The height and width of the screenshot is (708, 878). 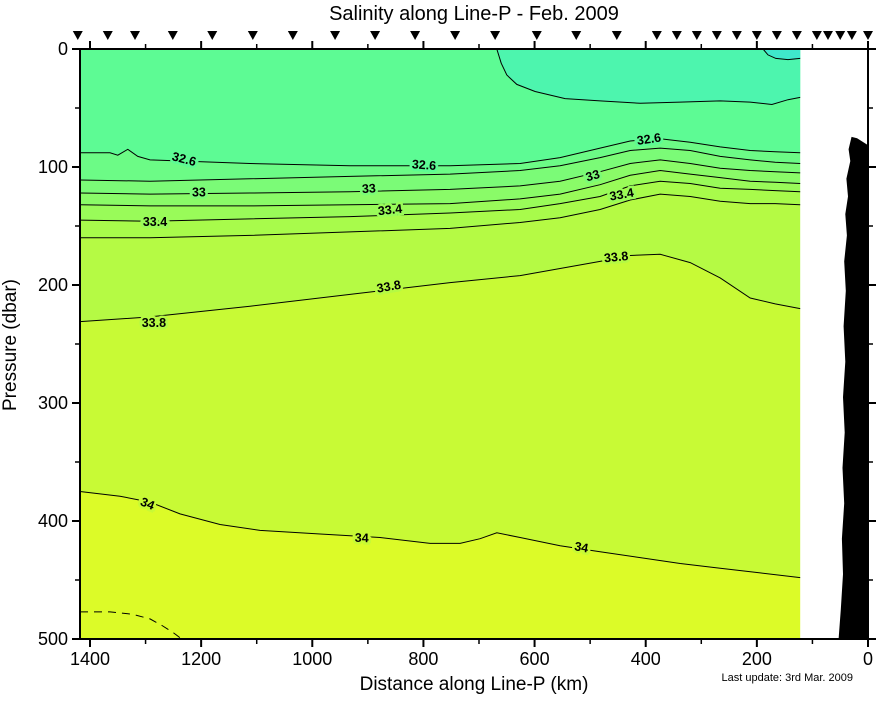 I want to click on contour-line-32.8, so click(x=440, y=164).